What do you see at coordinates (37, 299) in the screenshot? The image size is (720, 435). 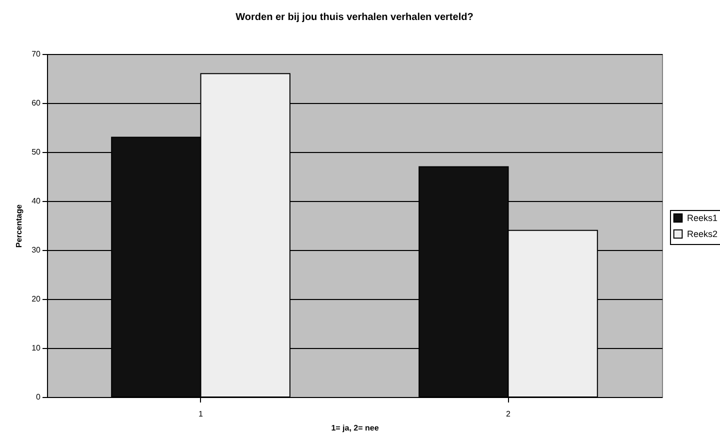 I see `y-tick-label: 20` at bounding box center [37, 299].